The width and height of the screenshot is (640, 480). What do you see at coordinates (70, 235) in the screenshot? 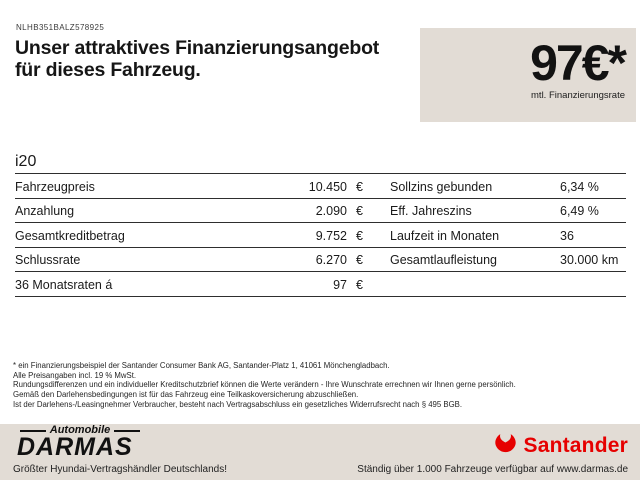
I see `row-label: Gesamtkreditbetrag` at bounding box center [70, 235].